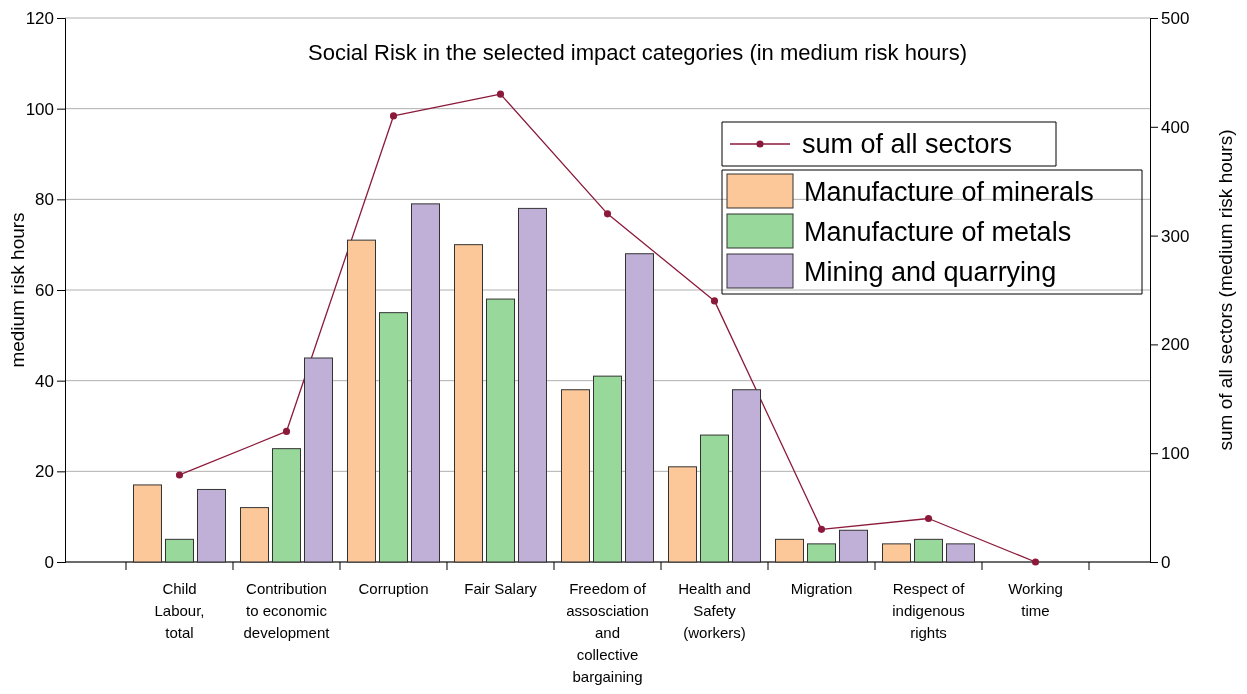 Image resolution: width=1247 pixels, height=694 pixels. I want to click on x-tick-label: Respect of indigenous rights, so click(929, 610).